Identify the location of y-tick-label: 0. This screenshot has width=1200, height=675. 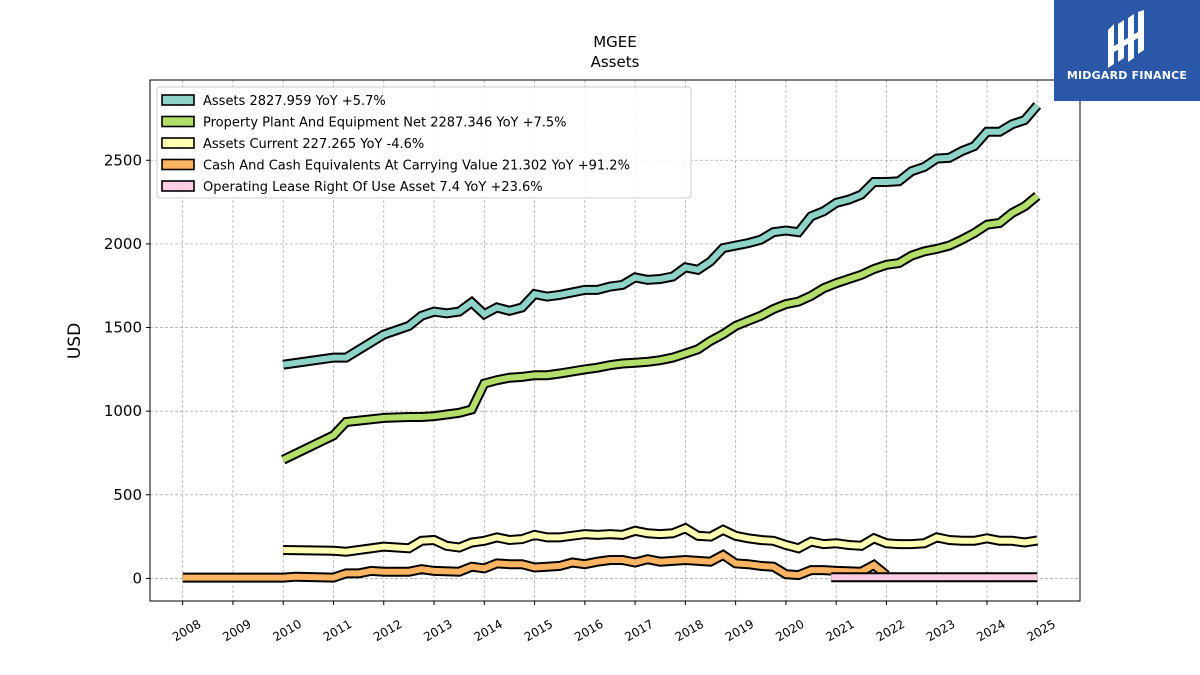
(137, 578).